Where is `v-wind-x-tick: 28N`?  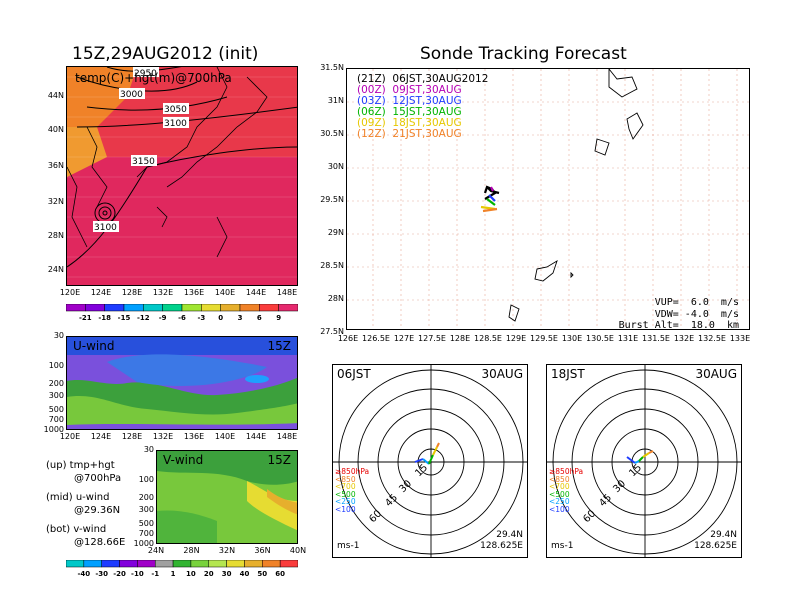
v-wind-x-tick: 28N is located at coordinates (191, 550).